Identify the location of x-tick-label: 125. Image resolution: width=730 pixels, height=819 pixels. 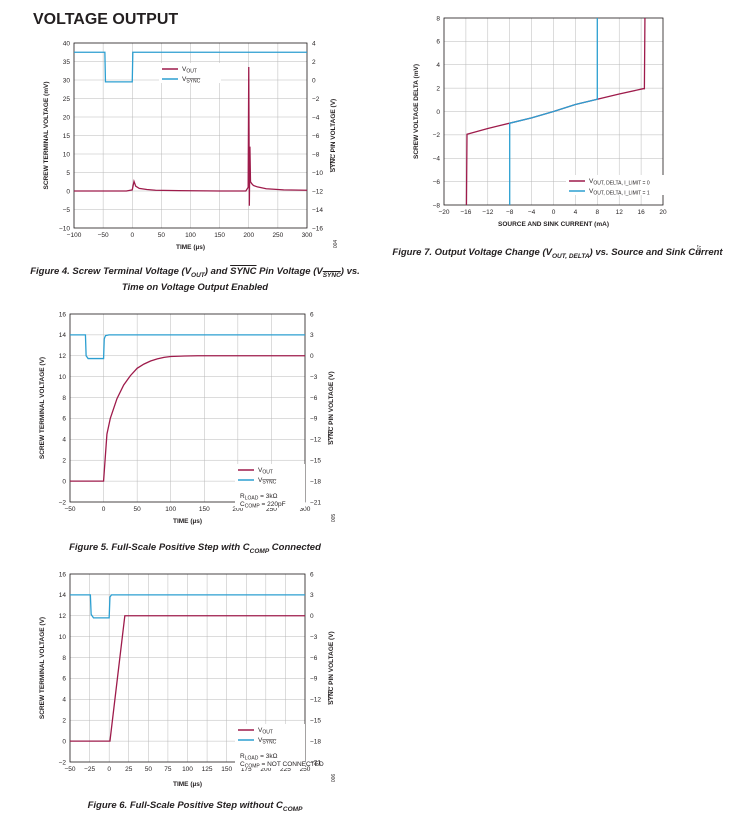
(207, 769).